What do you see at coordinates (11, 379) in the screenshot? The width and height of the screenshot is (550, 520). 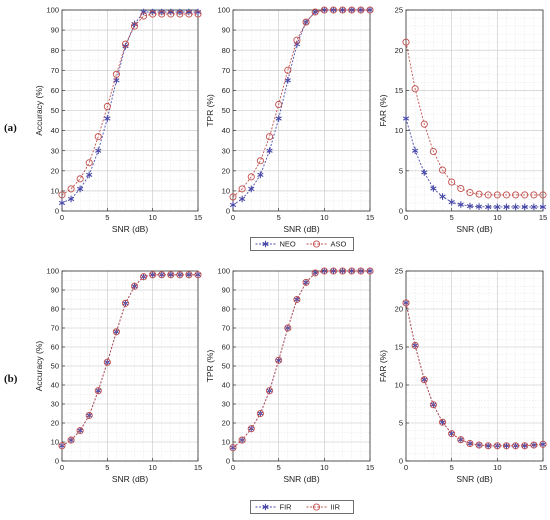 I see `row-label-b: (b)` at bounding box center [11, 379].